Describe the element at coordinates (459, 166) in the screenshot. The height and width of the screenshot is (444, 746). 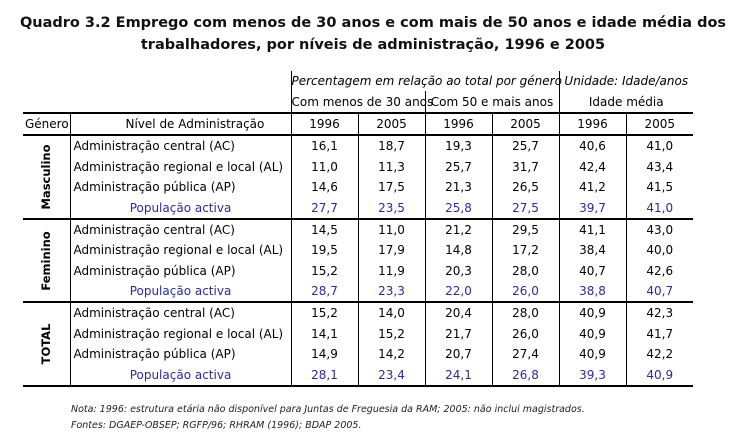
I see `value-cell: 25,7` at that location.